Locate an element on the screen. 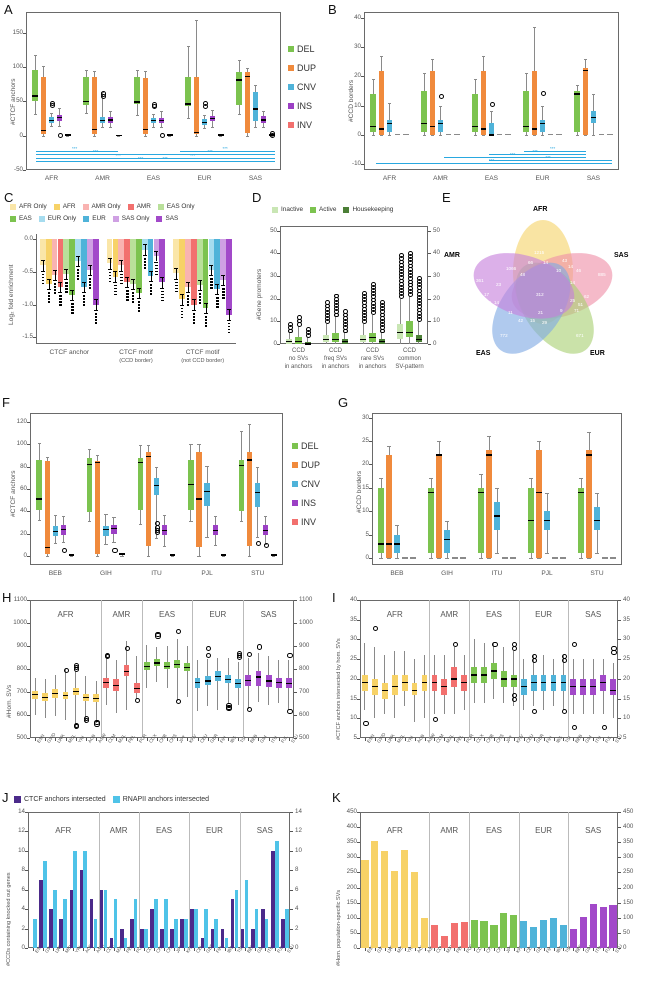 The height and width of the screenshot is (992, 648). bar-RNAPII anchors intersected is located at coordinates (75, 899).